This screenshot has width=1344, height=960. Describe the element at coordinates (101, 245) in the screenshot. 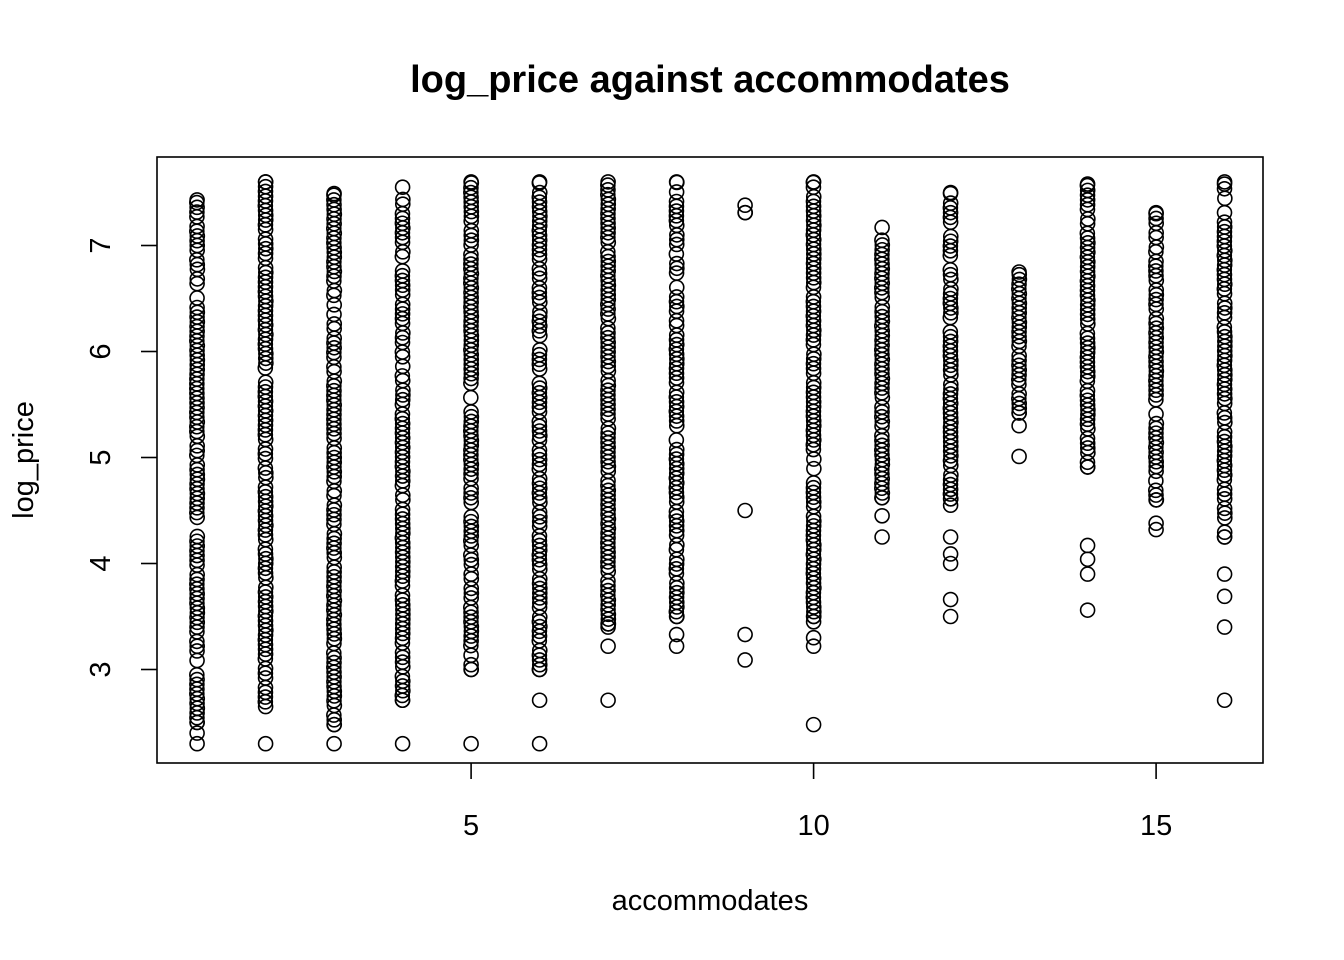

I see `y-tick-label: 7` at that location.